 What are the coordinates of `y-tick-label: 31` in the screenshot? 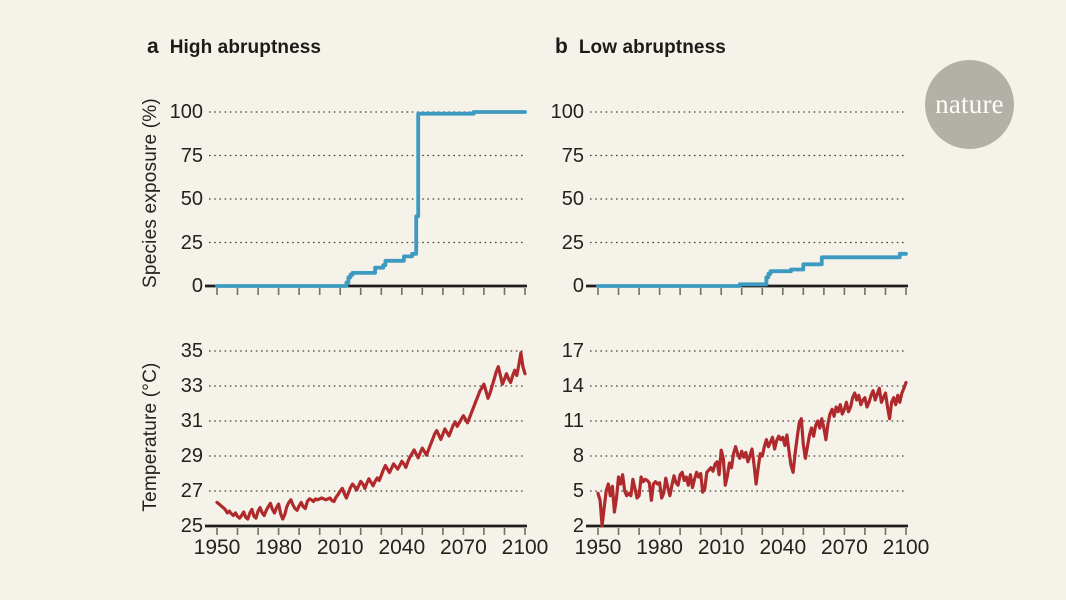 It's located at (191, 421).